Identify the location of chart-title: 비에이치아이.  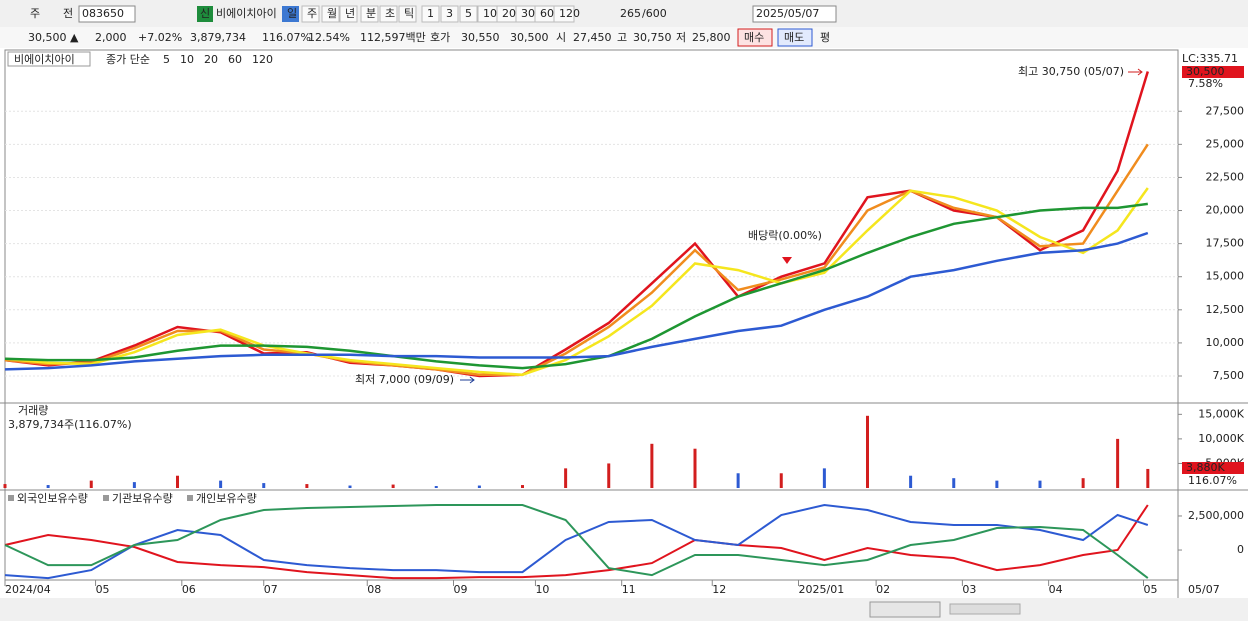
(44, 59).